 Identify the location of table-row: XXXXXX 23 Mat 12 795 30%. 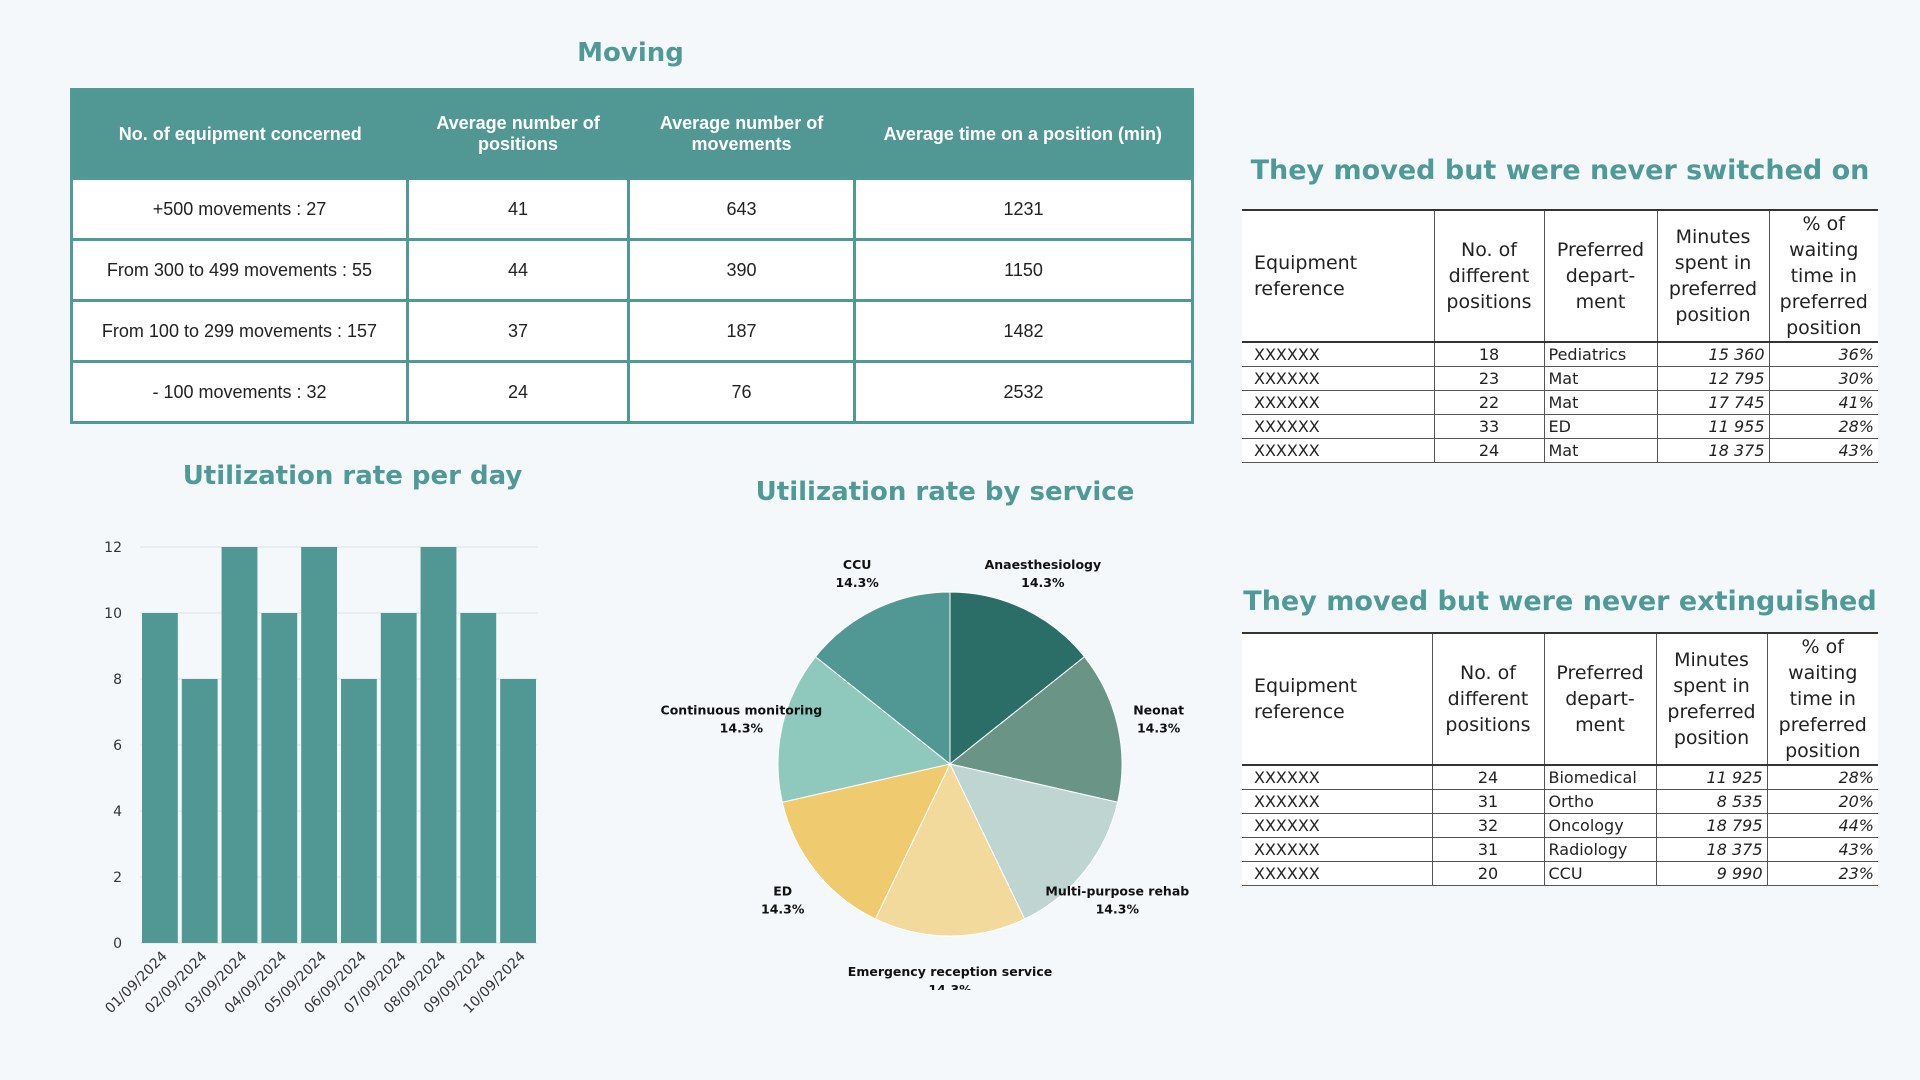
(1560, 378).